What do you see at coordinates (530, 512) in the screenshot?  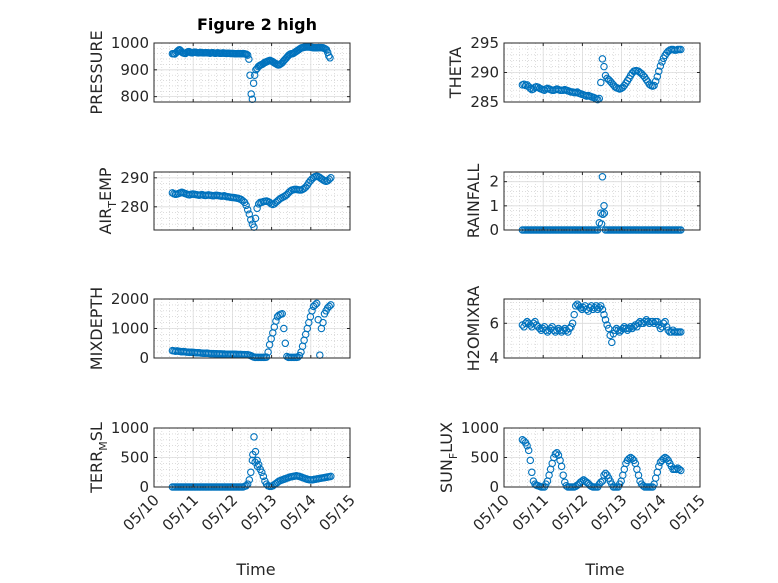 I see `x-tick-label: 05/11` at bounding box center [530, 512].